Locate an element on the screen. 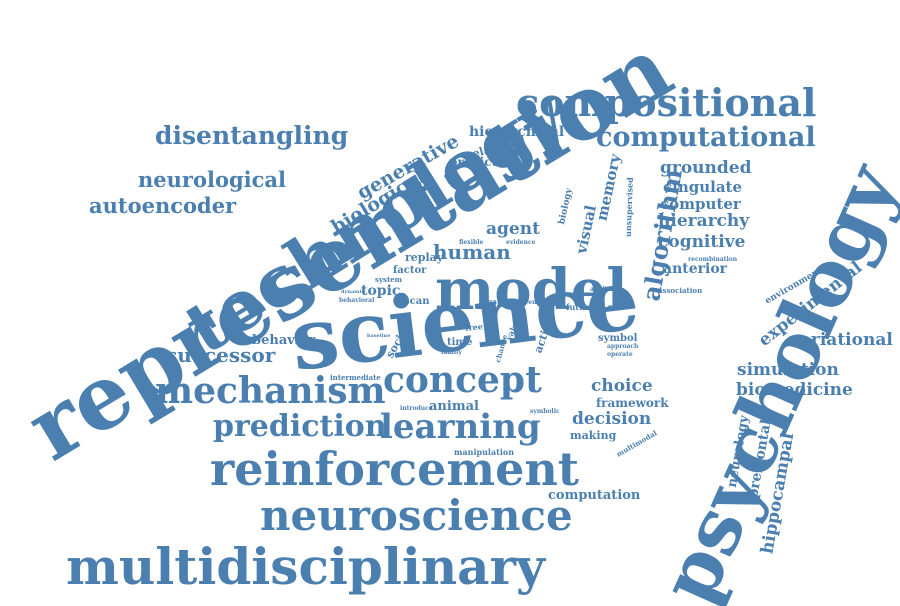 The width and height of the screenshot is (900, 606). word-dynamic: dynamic is located at coordinates (353, 292).